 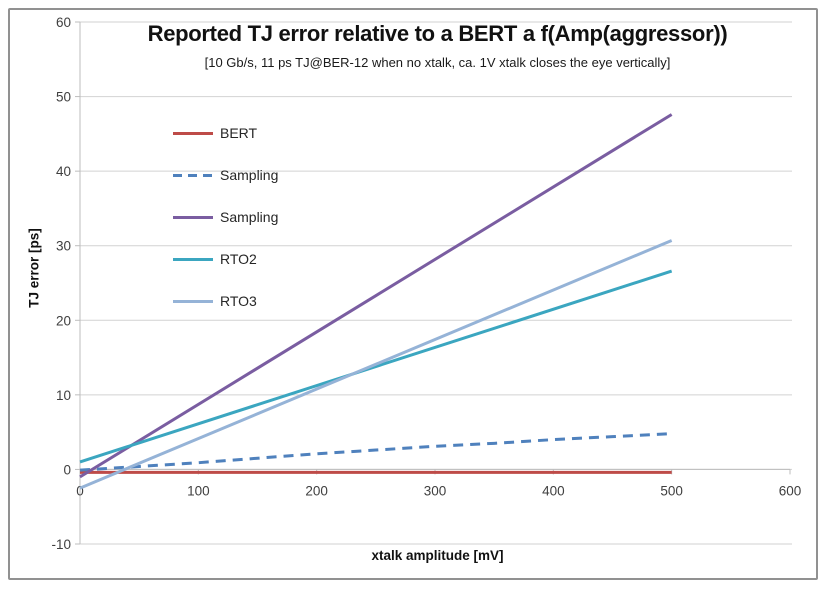 I want to click on legend-item-0-bert: BERT, so click(x=225, y=133).